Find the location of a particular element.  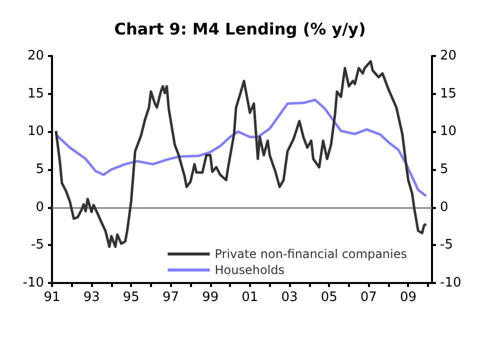

y-tick-label: -5 is located at coordinates (37, 245).